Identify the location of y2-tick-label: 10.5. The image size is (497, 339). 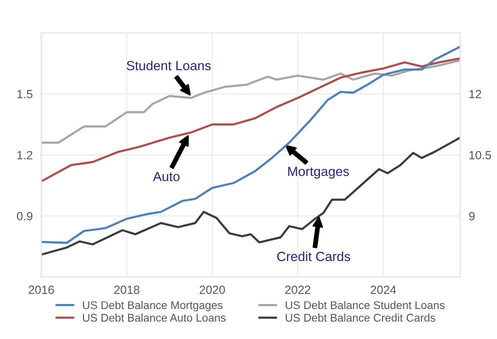
(480, 155).